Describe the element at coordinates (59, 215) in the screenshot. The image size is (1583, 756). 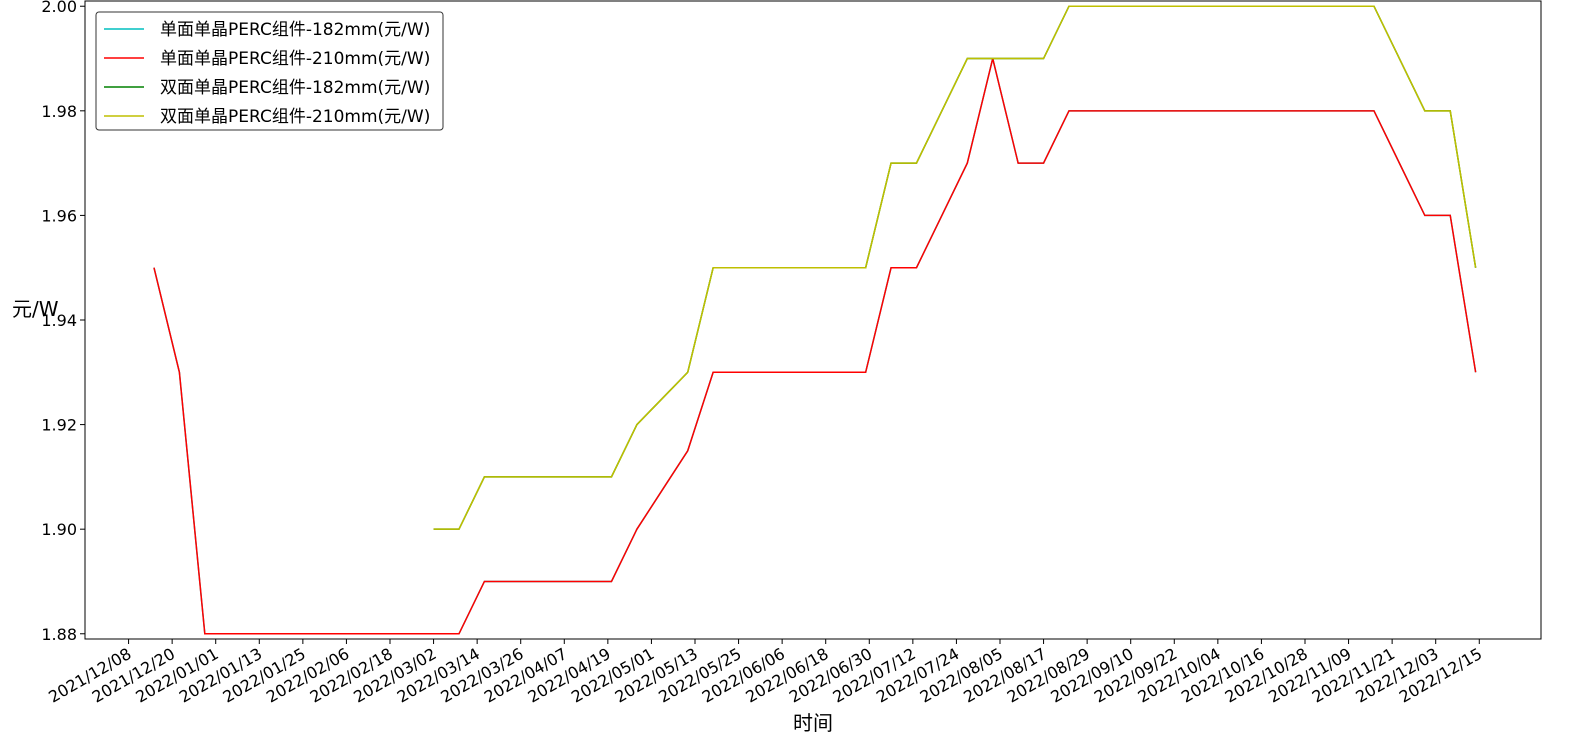
I see `y-tick-label: 1.96` at that location.